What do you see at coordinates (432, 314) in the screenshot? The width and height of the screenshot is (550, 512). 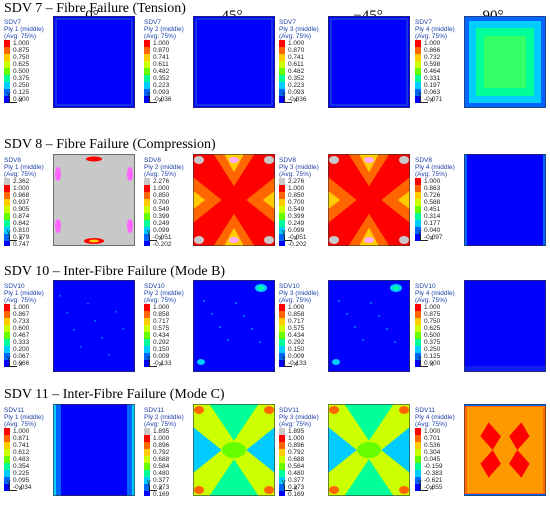 I see `legend-value: 0.875` at bounding box center [432, 314].